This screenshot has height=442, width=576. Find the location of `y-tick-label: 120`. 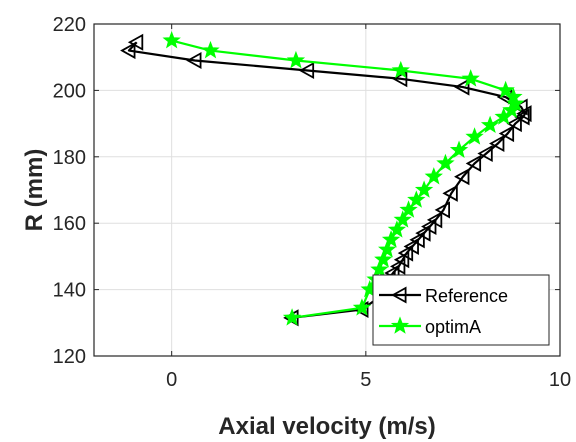

y-tick-label: 120 is located at coordinates (69, 357).